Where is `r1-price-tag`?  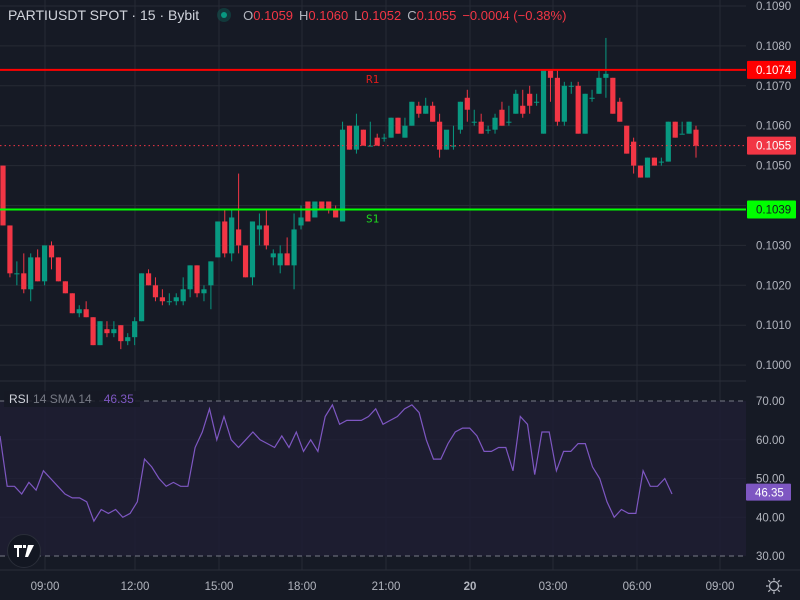
r1-price-tag is located at coordinates (771, 69).